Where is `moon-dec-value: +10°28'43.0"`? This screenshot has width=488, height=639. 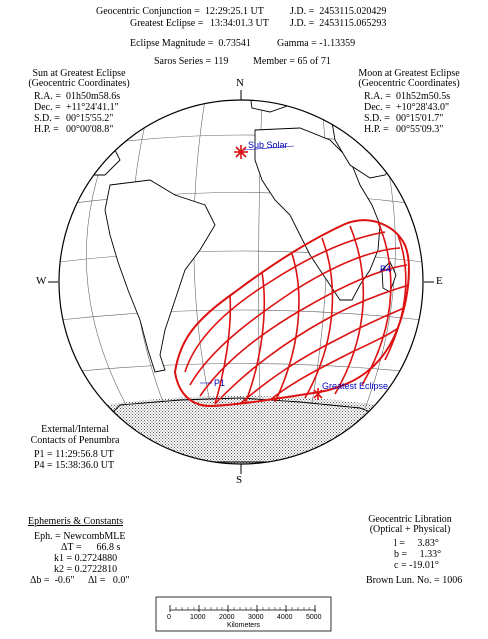
moon-dec-value: +10°28'43.0" is located at coordinates (423, 107).